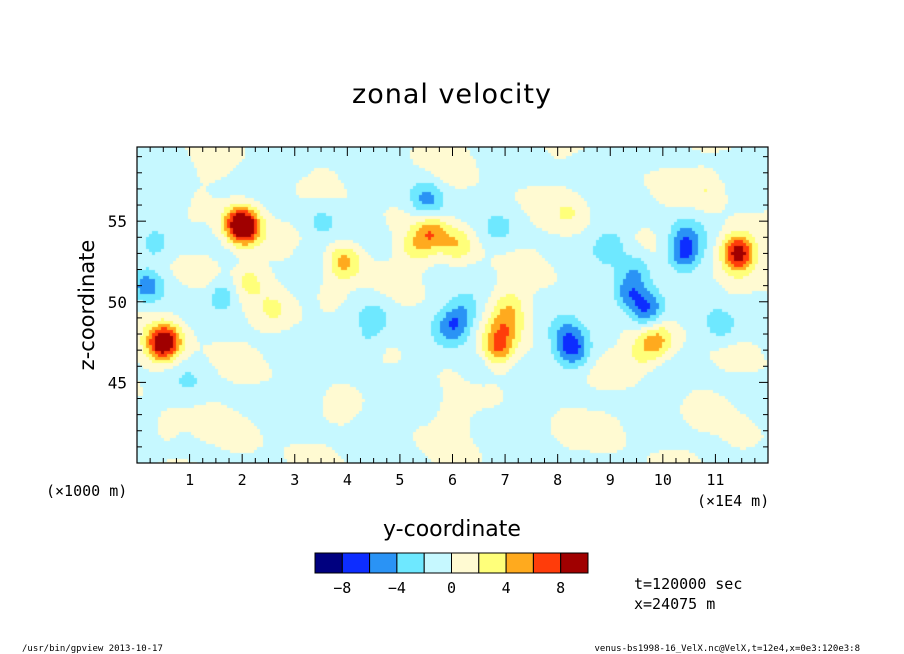  Describe the element at coordinates (688, 584) in the screenshot. I see `time-annotation: t=120000 sec` at that location.